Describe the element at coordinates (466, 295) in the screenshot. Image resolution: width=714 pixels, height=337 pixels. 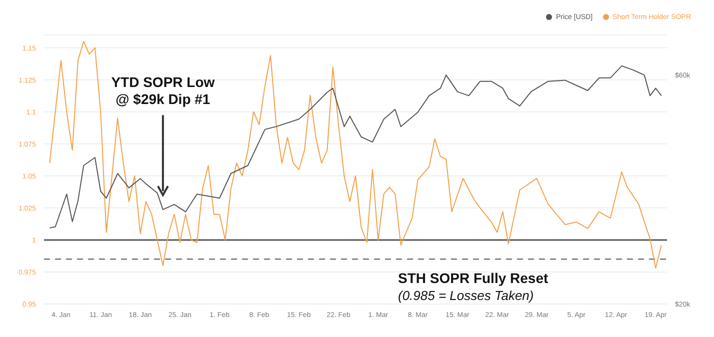
I see `annotation: (0.985 = Losses Taken)` at that location.